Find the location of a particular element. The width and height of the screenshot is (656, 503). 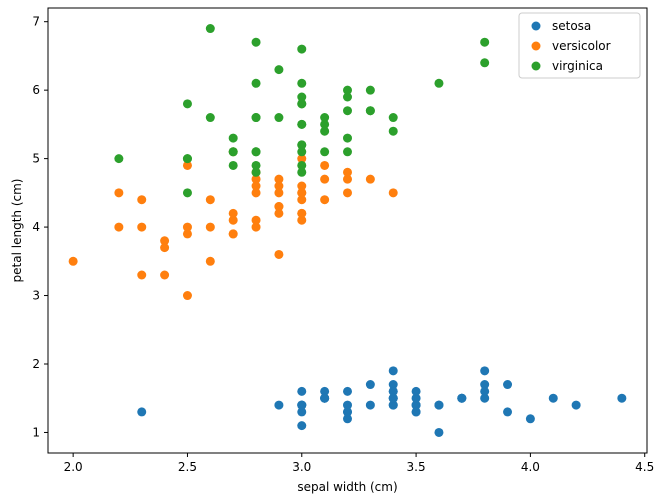

x-tick-label: 3.5 is located at coordinates (416, 467).